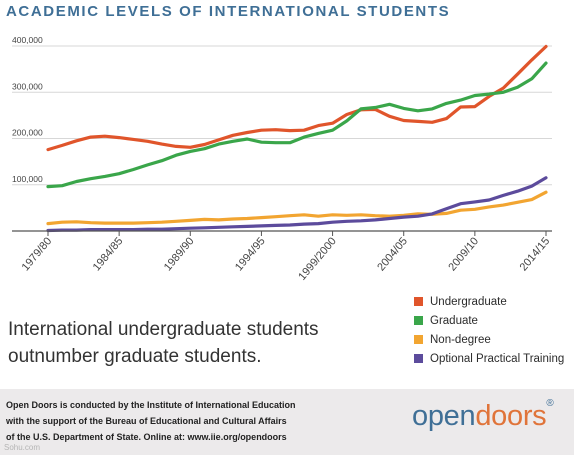 Image resolution: width=574 pixels, height=455 pixels. What do you see at coordinates (108, 254) in the screenshot?
I see `x-tick-label: 1984/85` at bounding box center [108, 254].